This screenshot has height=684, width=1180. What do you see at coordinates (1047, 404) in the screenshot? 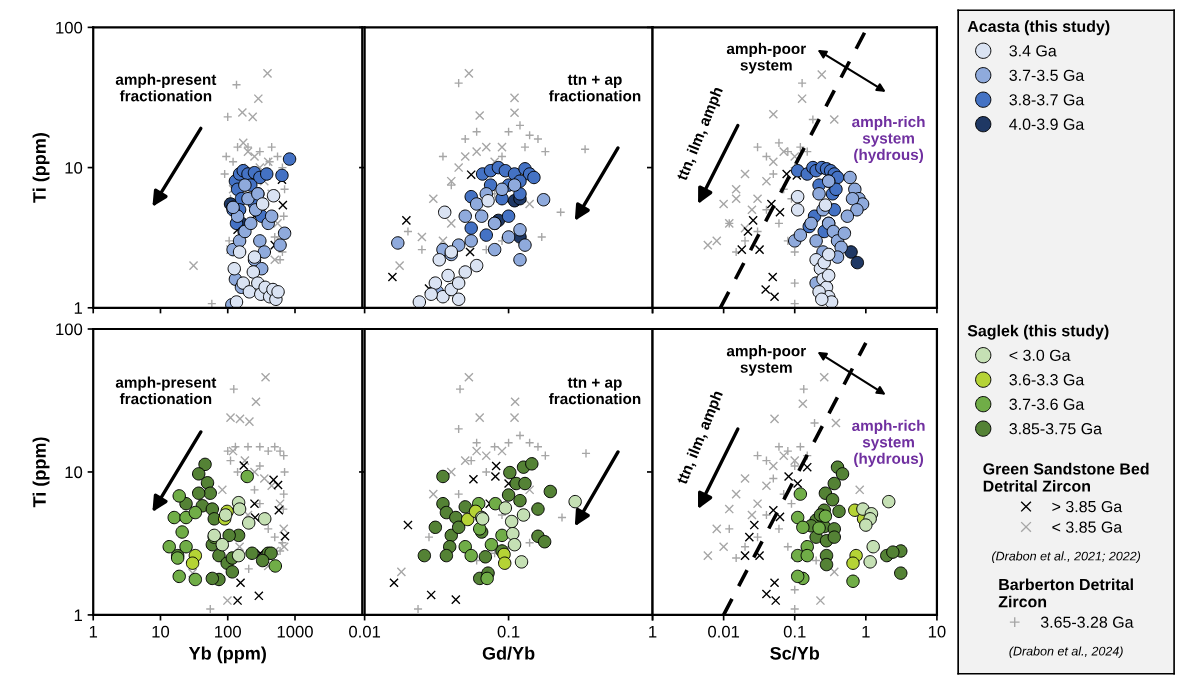
I see `legend-label: 3.7-3.6 Ga` at bounding box center [1047, 404].